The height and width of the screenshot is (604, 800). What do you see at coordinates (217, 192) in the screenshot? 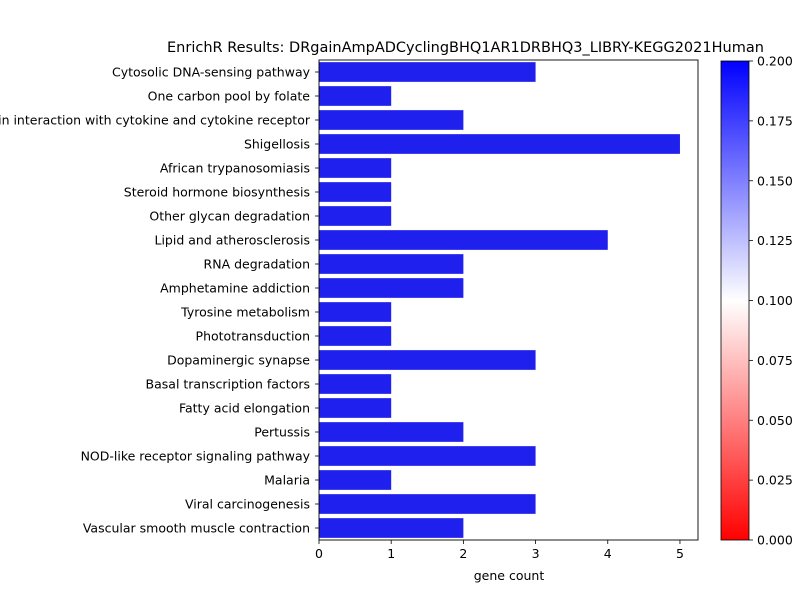
I see `y-tick-label: Steroid hormone biosynthesis` at bounding box center [217, 192].